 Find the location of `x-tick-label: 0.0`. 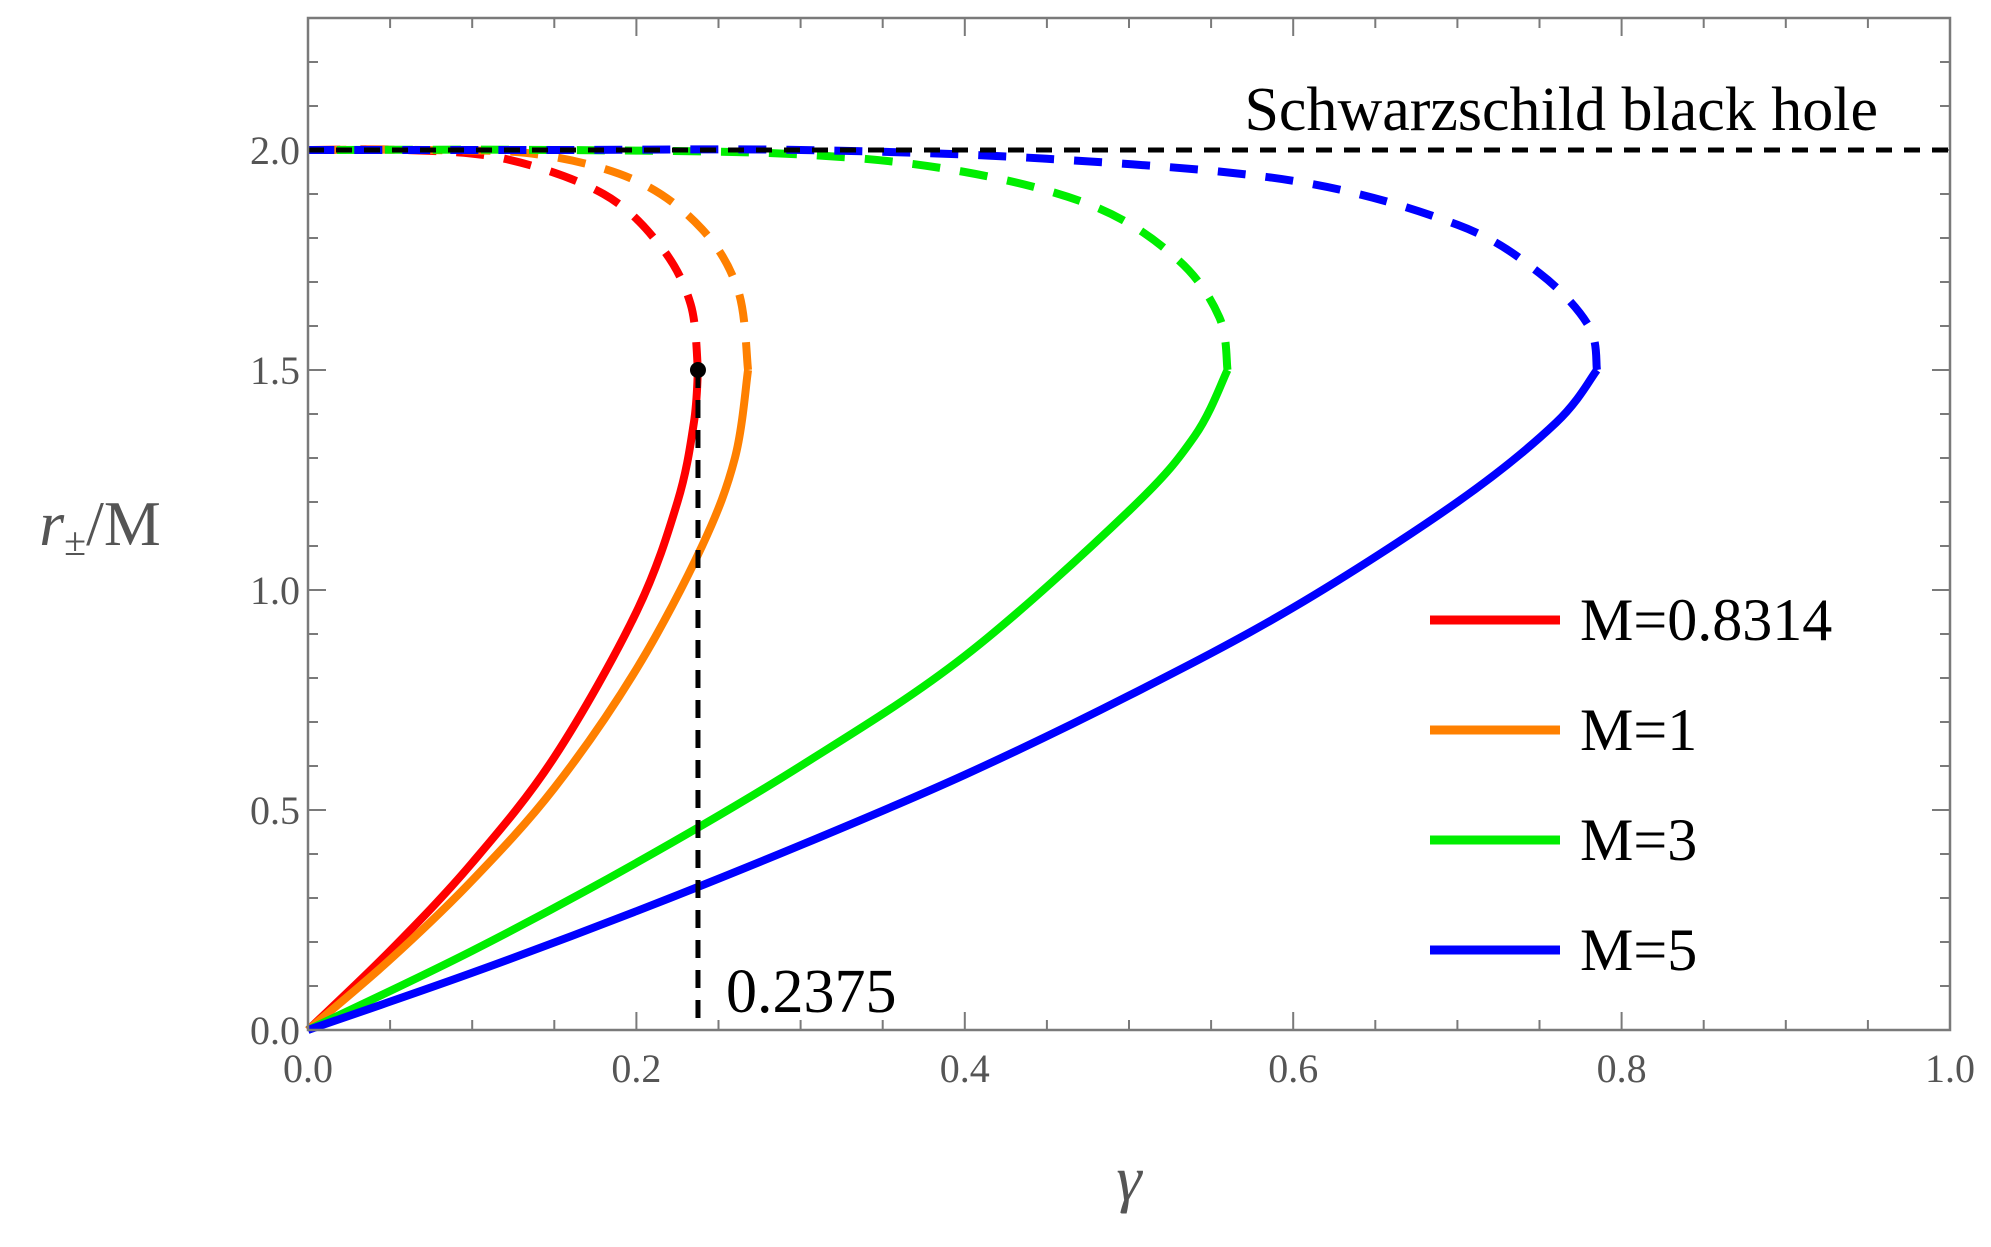

x-tick-label: 0.0 is located at coordinates (308, 1068).